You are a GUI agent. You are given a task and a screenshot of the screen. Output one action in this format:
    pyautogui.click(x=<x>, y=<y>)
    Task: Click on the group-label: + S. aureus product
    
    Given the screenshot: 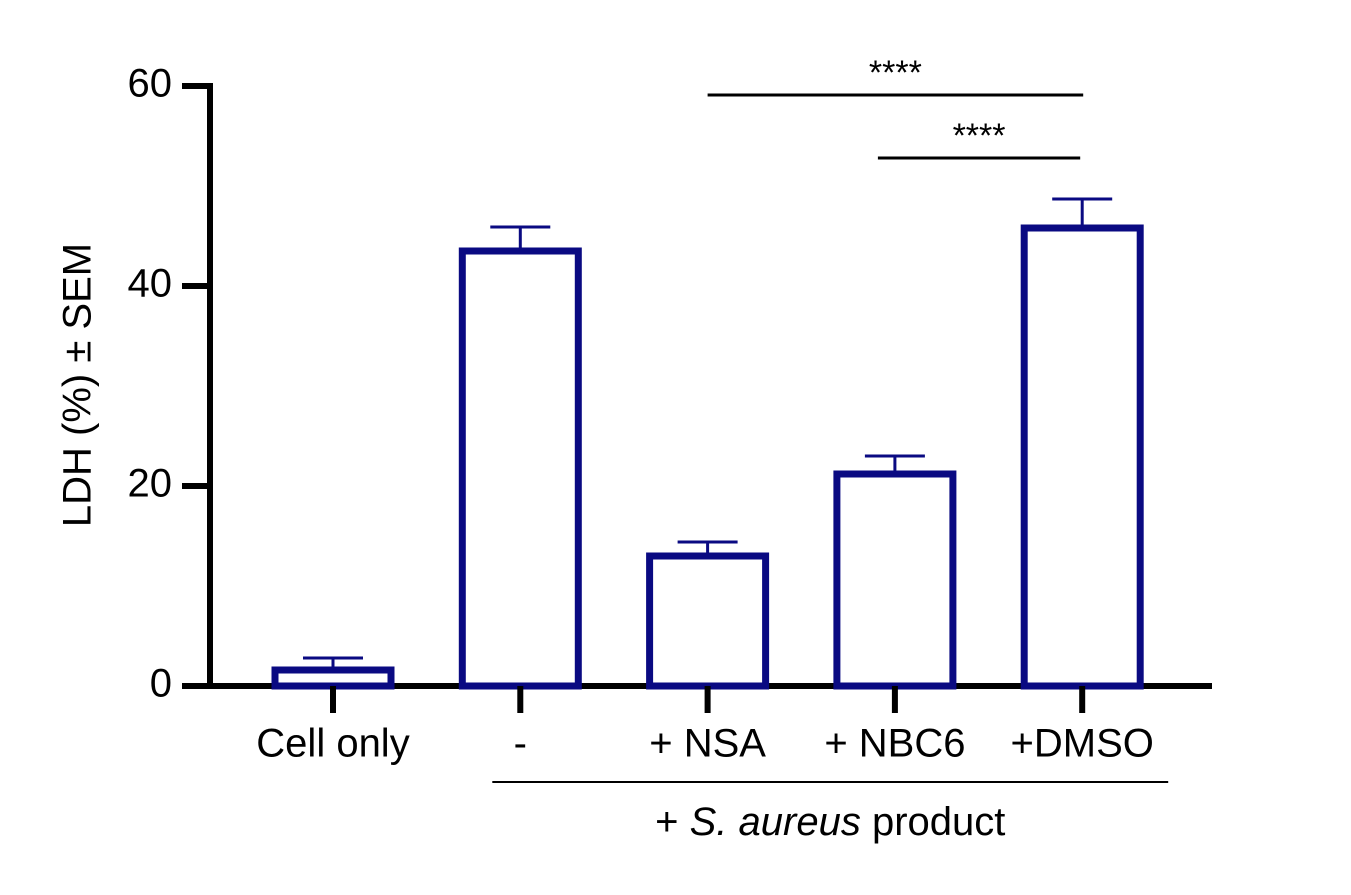 What is the action you would take?
    pyautogui.click(x=830, y=822)
    